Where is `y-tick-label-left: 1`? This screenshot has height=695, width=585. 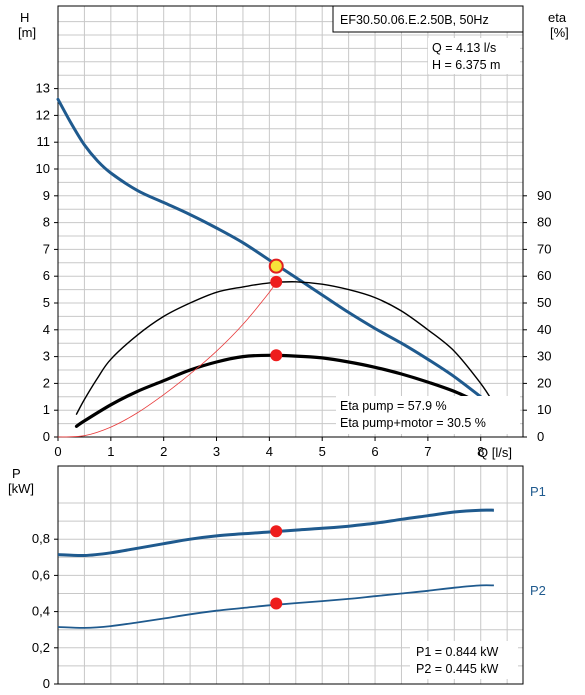 y-tick-label-left: 1 is located at coordinates (46, 409).